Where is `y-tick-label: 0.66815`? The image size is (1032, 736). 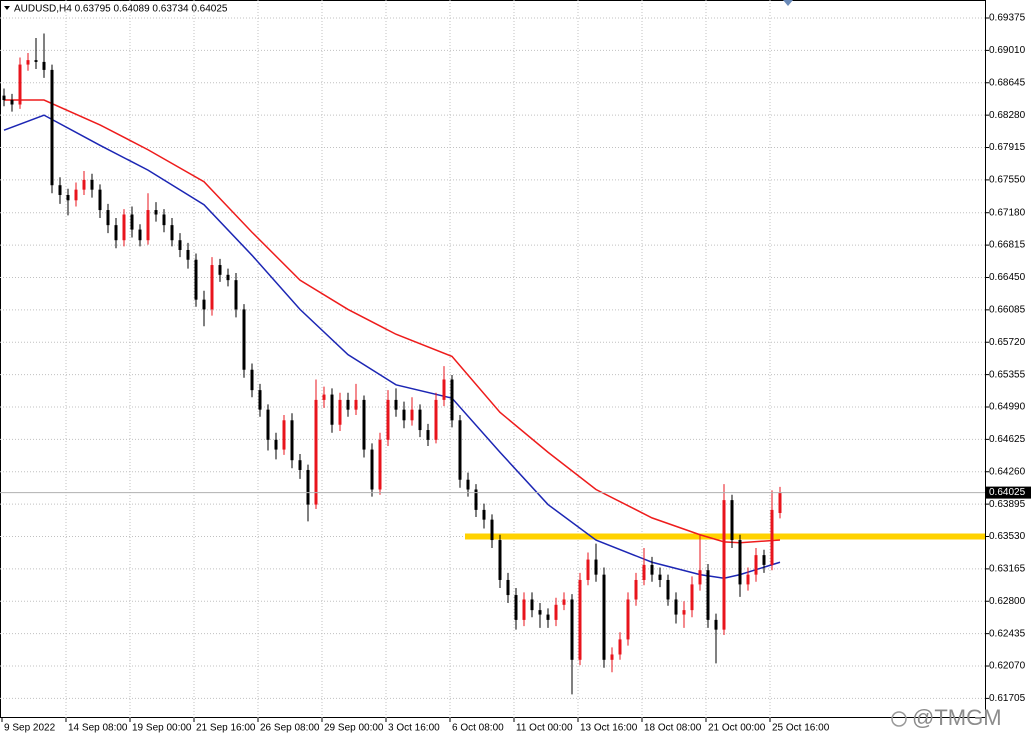 y-tick-label: 0.66815 is located at coordinates (1007, 245).